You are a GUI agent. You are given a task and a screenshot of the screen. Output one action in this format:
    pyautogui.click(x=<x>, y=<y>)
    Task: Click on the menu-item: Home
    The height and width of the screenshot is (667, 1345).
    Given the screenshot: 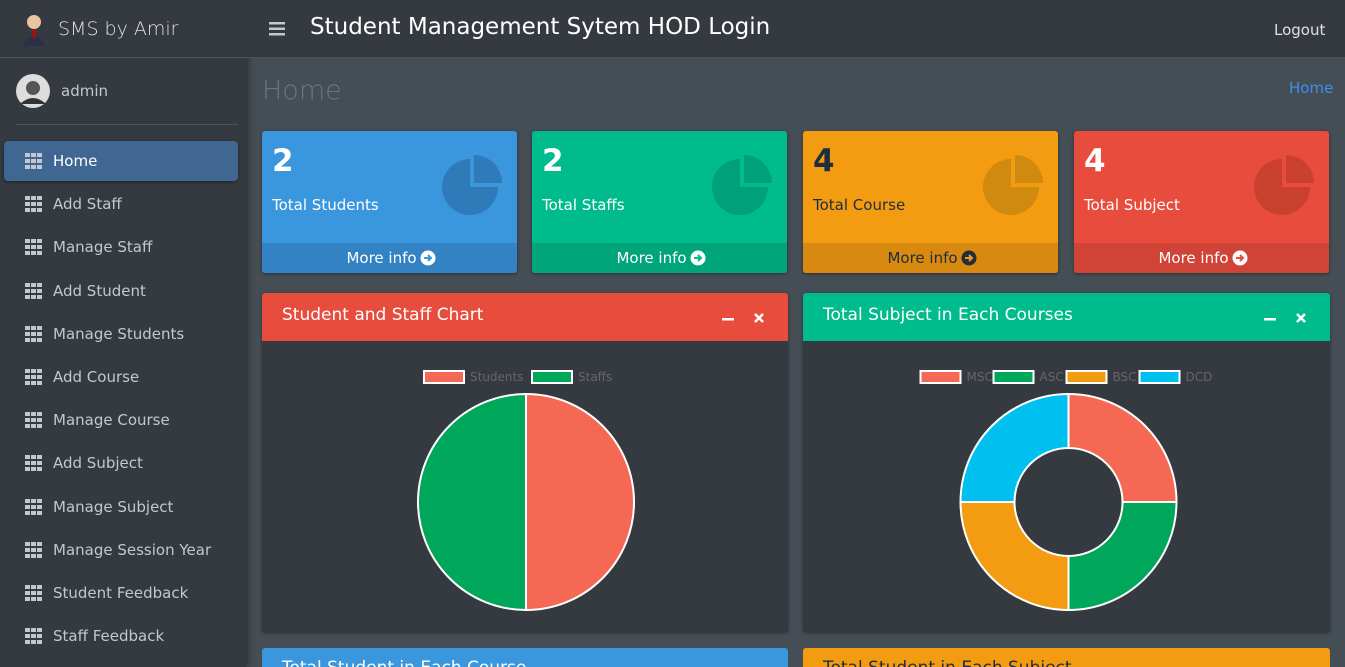 What is the action you would take?
    pyautogui.click(x=121, y=161)
    